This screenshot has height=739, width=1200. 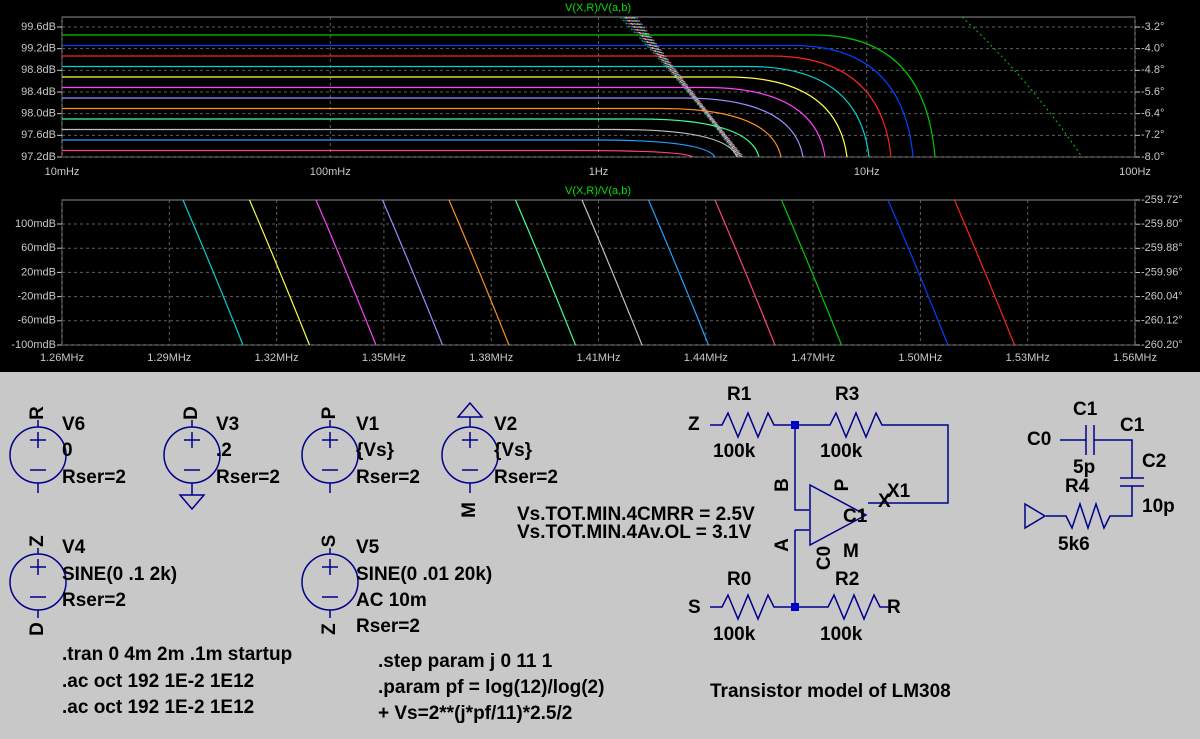 What do you see at coordinates (706, 358) in the screenshot?
I see `x-tick-label: 1.44MHz` at bounding box center [706, 358].